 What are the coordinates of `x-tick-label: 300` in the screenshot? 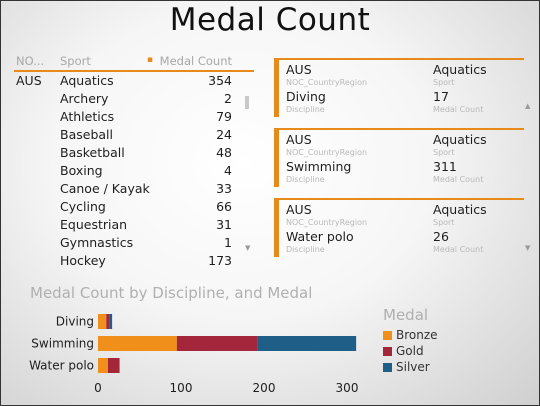 It's located at (347, 388).